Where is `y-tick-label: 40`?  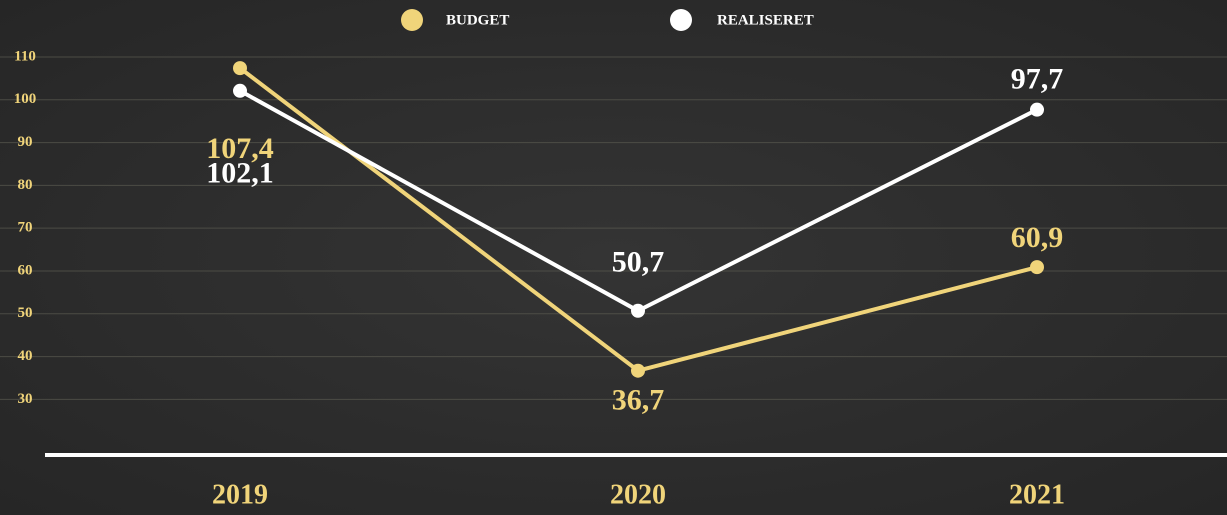 y-tick-label: 40 is located at coordinates (25, 356).